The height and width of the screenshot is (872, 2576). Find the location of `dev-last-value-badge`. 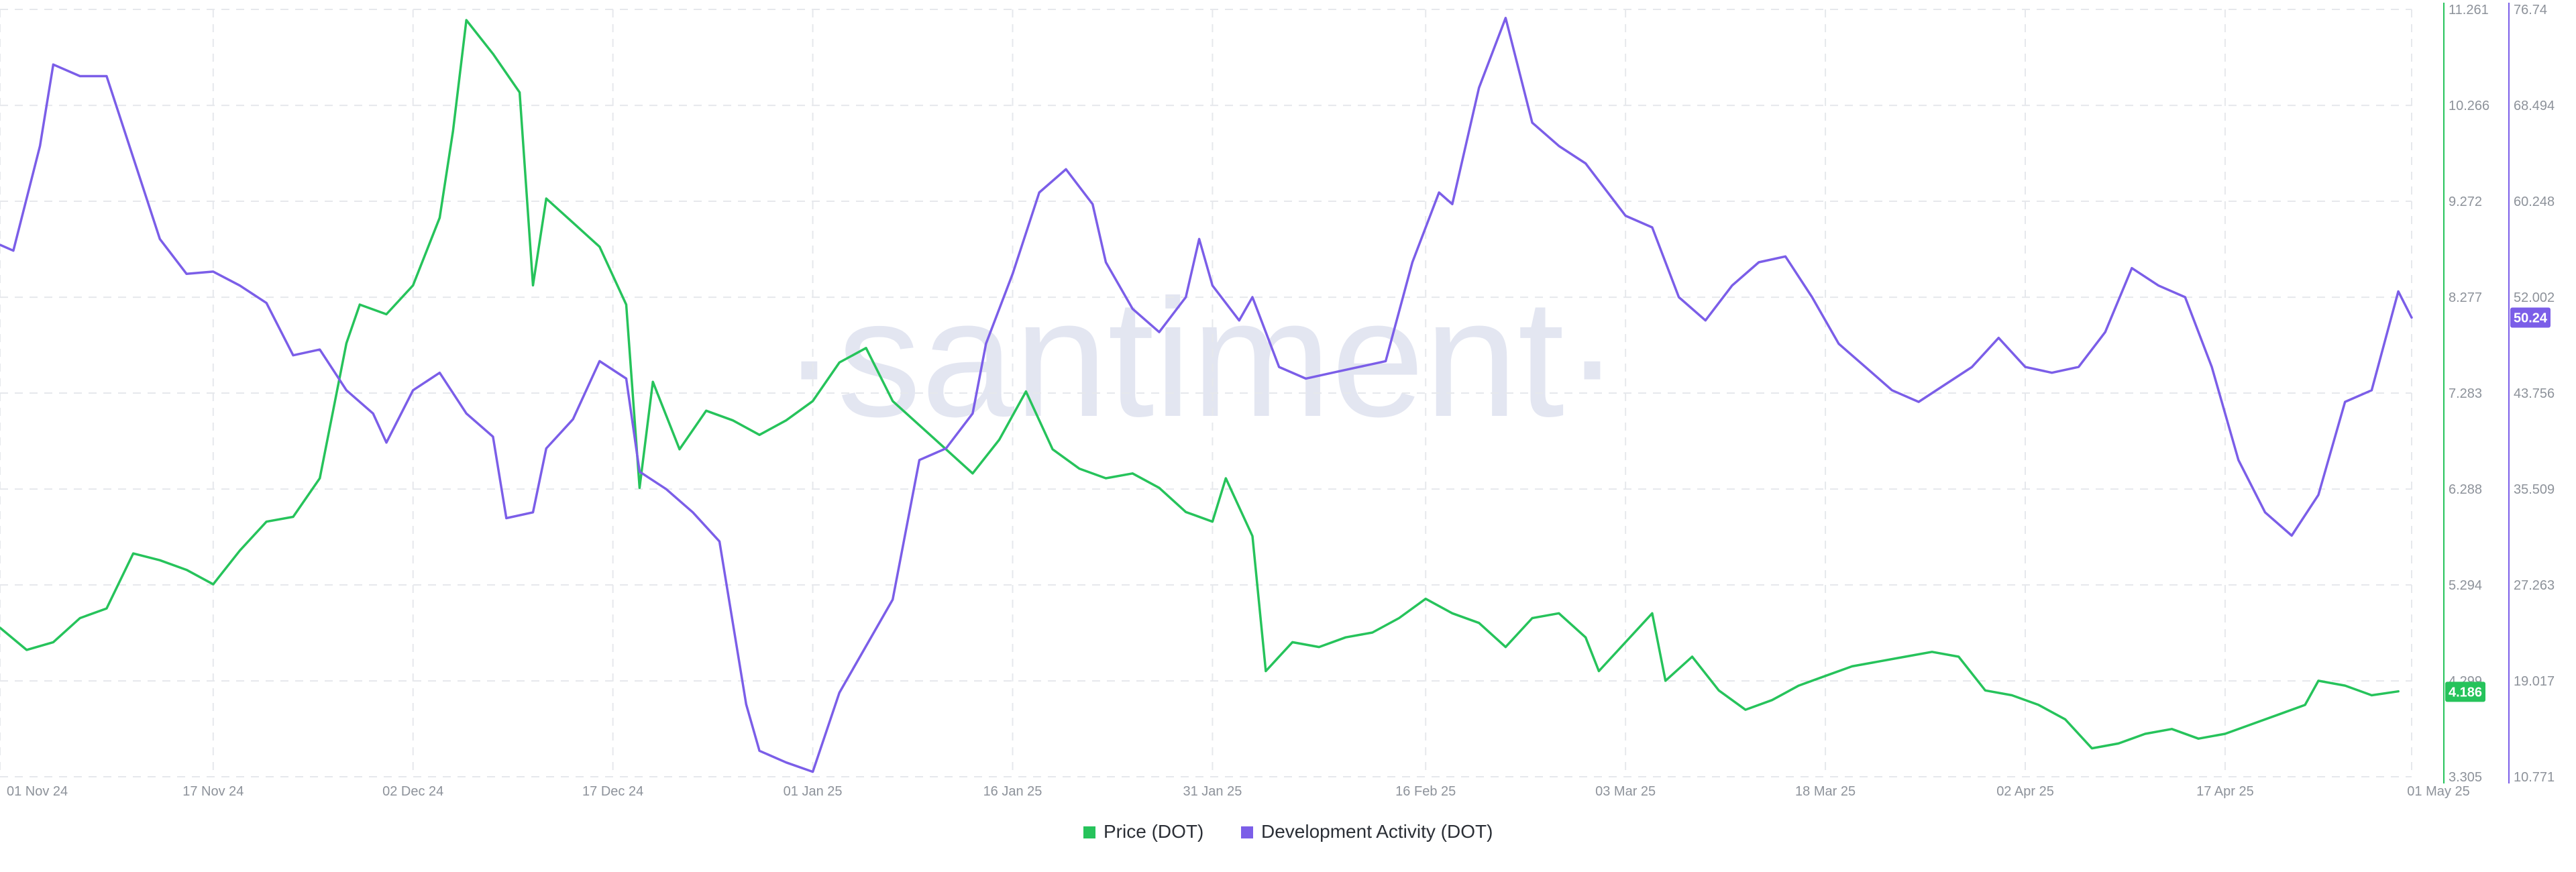

dev-last-value-badge is located at coordinates (2530, 318).